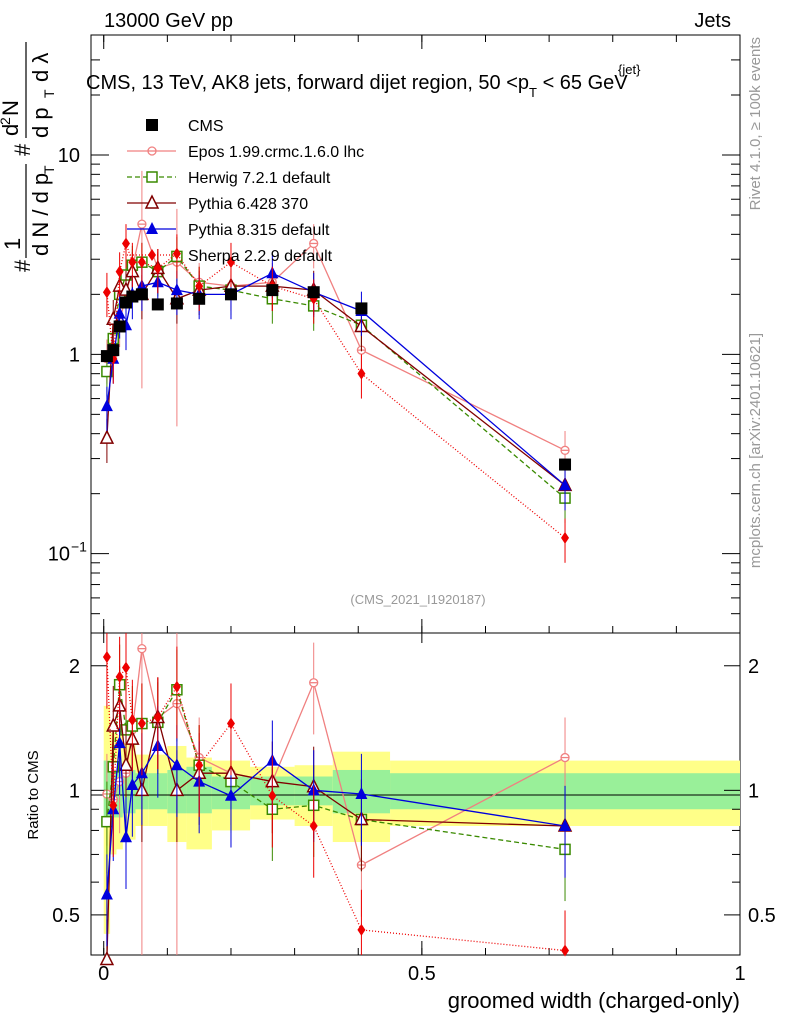  I want to click on legend-label: Pythia 8.315 default, so click(259, 230).